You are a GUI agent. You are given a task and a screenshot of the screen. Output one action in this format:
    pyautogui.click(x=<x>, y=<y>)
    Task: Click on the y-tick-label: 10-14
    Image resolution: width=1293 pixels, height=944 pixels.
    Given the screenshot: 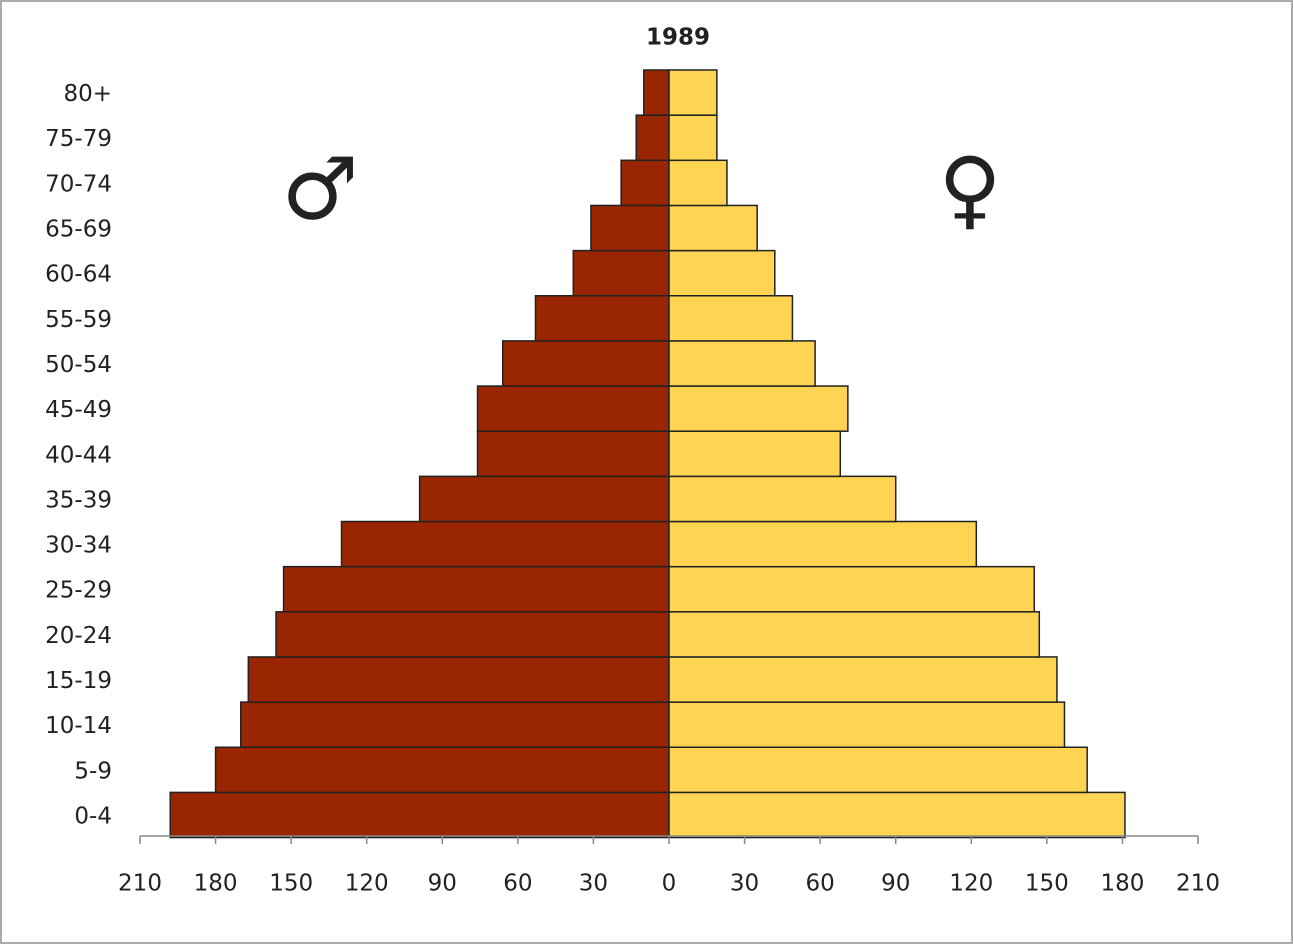 What is the action you would take?
    pyautogui.click(x=78, y=726)
    